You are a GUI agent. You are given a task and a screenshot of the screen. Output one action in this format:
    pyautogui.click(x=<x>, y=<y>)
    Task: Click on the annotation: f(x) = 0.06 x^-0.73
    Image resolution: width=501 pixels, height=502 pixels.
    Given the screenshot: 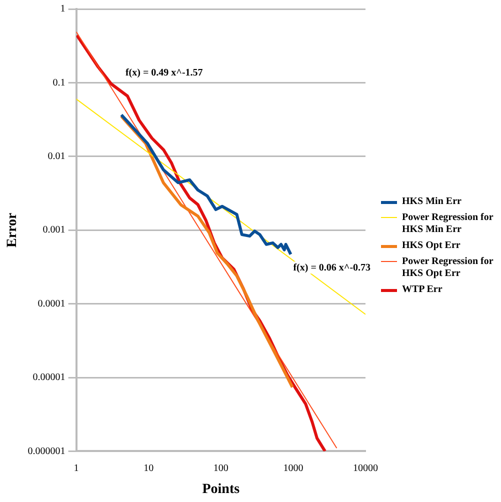 What is the action you would take?
    pyautogui.click(x=332, y=268)
    